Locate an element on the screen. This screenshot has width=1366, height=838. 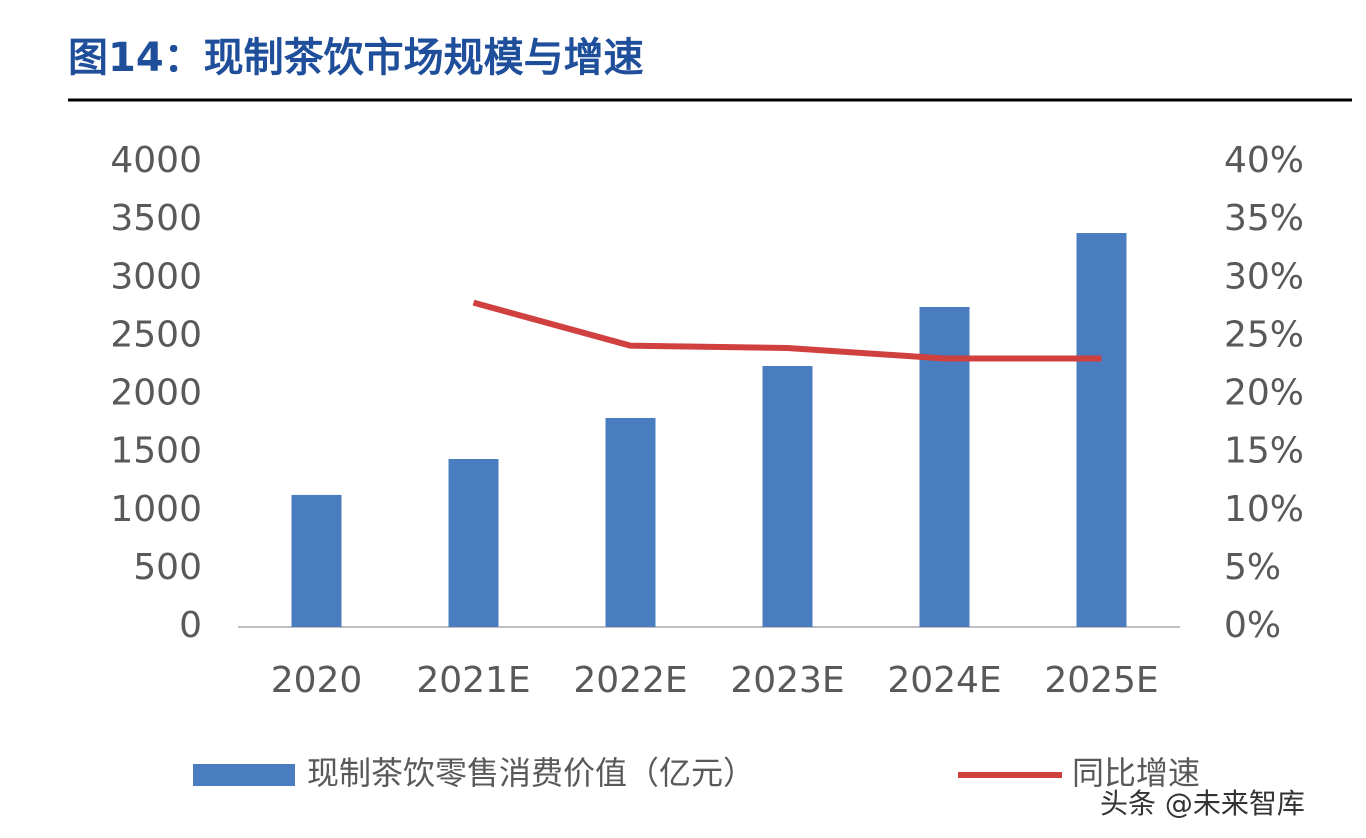
y-tick-label: 3000 is located at coordinates (156, 276).